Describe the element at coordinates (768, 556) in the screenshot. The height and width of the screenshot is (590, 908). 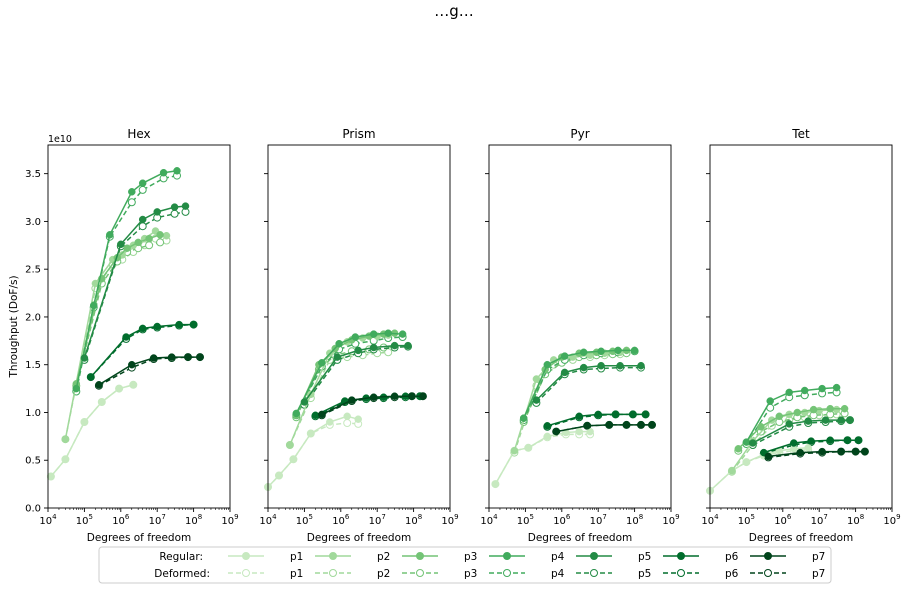
I see `legend-marker-p7` at that location.